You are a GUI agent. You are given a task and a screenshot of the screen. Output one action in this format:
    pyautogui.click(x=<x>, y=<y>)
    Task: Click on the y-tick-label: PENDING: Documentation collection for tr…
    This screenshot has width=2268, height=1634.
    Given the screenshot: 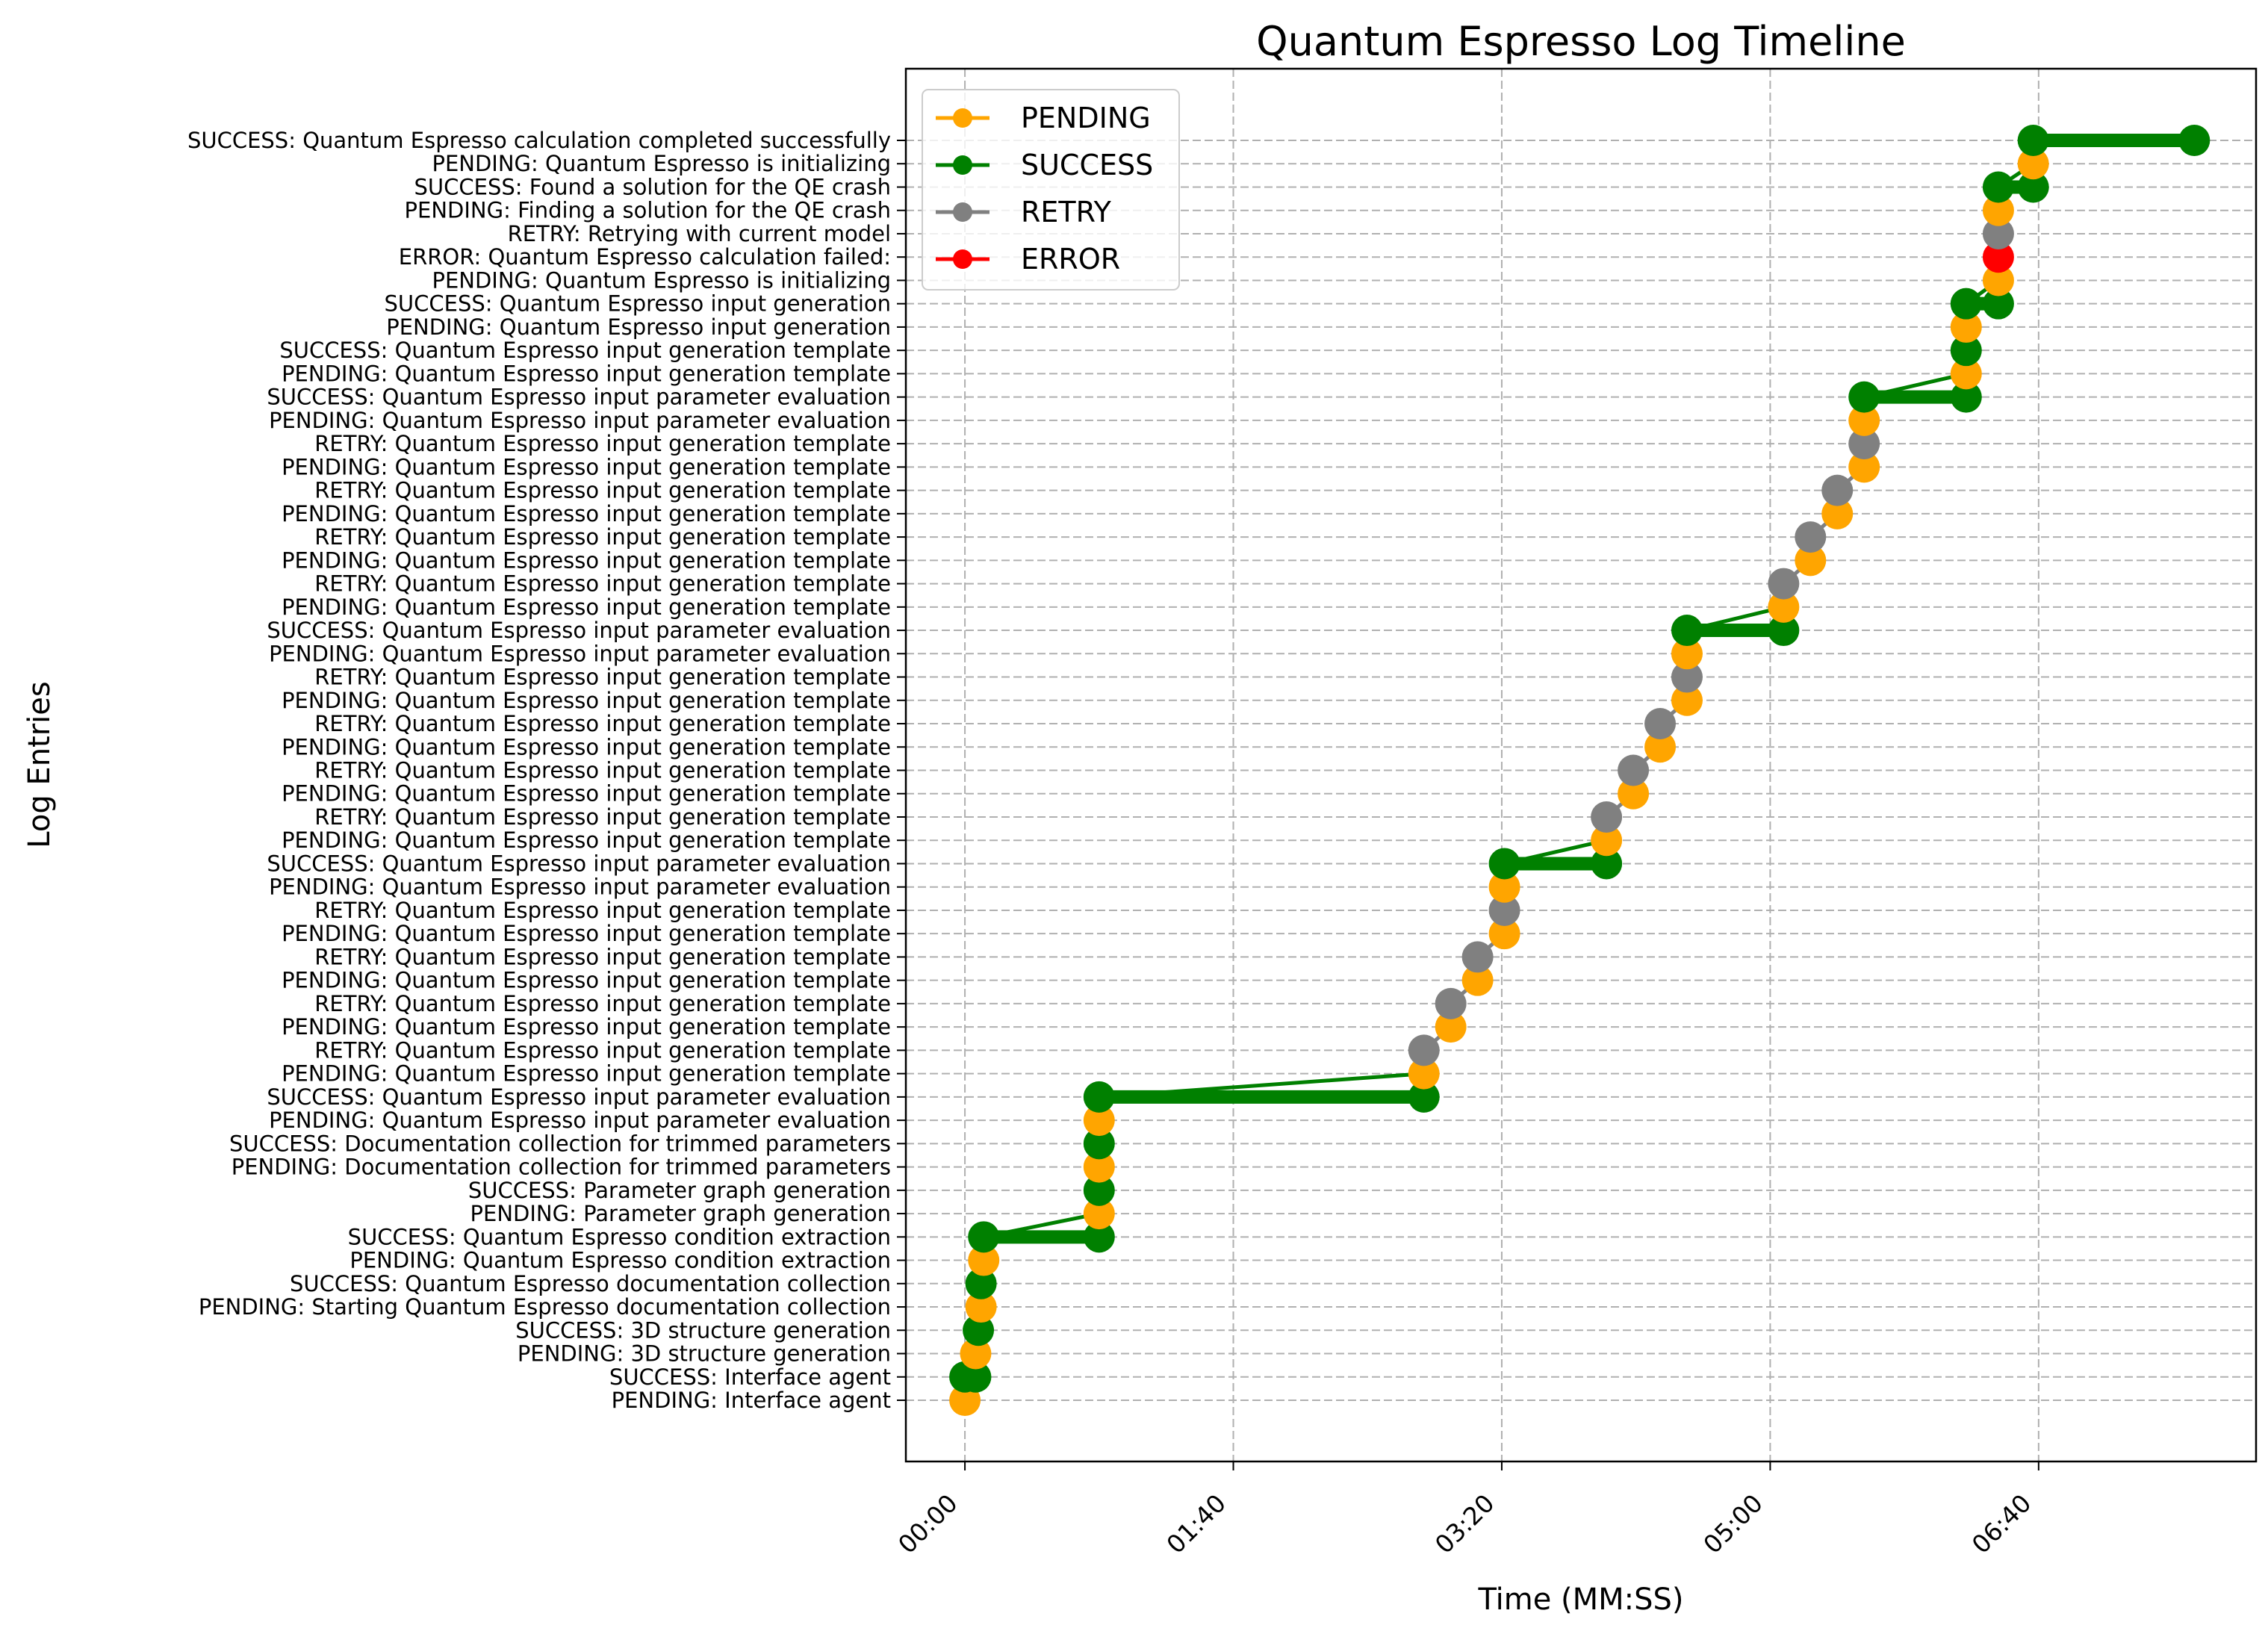 What is the action you would take?
    pyautogui.click(x=561, y=1167)
    